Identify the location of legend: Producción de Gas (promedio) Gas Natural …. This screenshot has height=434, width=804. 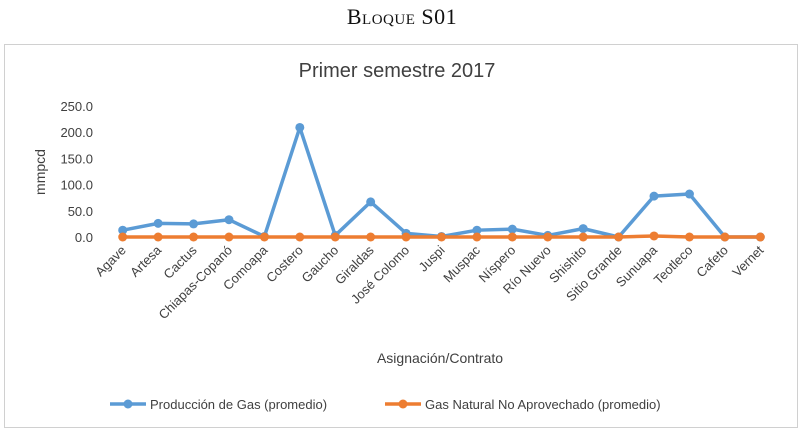
(385, 404).